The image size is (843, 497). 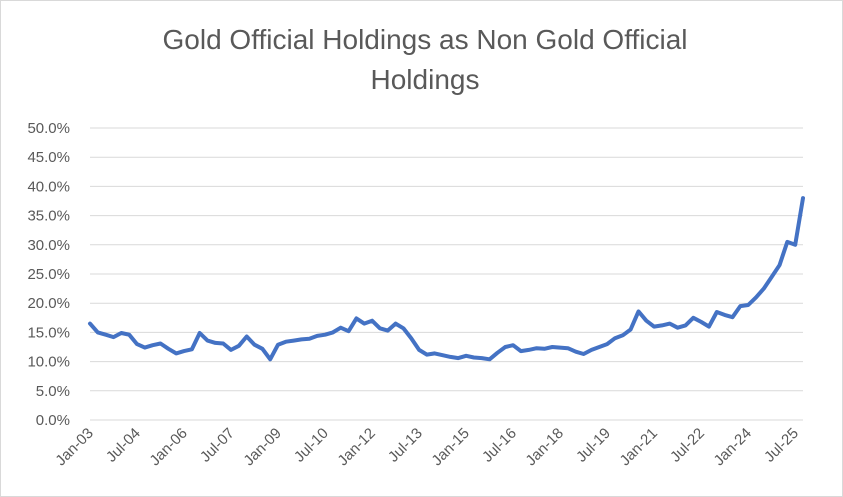 What do you see at coordinates (499, 445) in the screenshot?
I see `x-tick-label: Jul-16` at bounding box center [499, 445].